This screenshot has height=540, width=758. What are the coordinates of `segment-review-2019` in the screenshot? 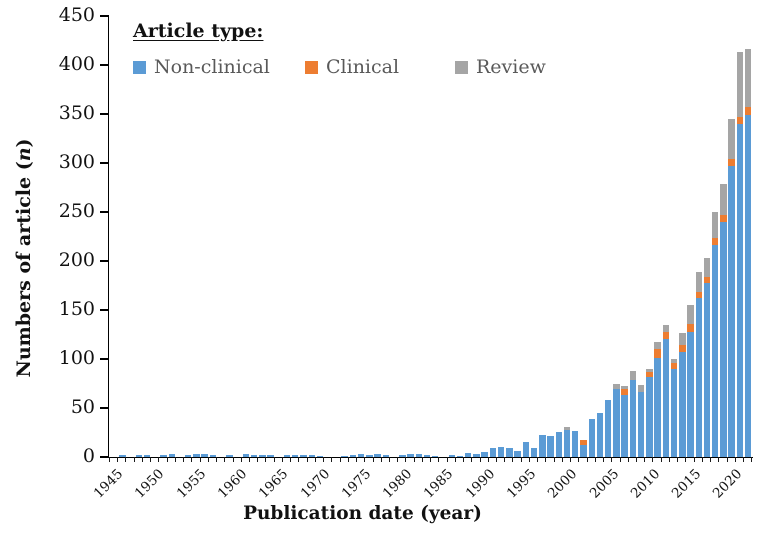 It's located at (723, 199).